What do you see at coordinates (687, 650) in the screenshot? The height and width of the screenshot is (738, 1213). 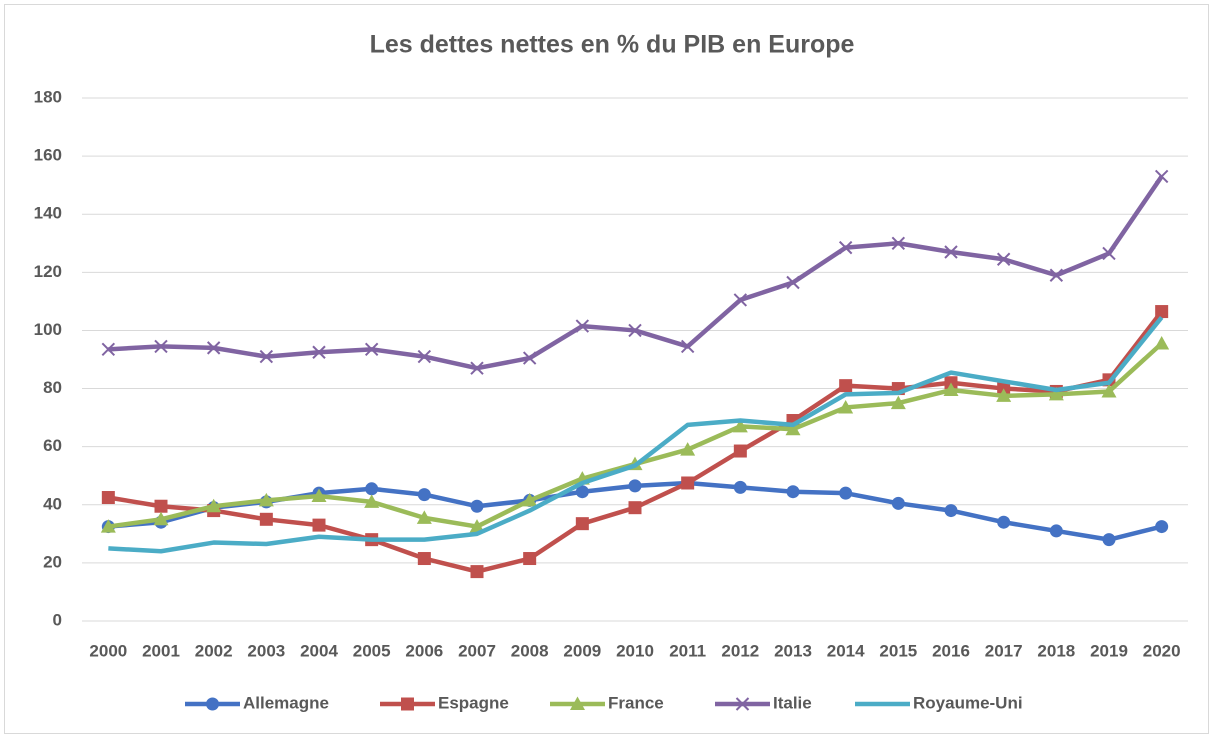 I see `x-tick-label: 2011` at bounding box center [687, 650].